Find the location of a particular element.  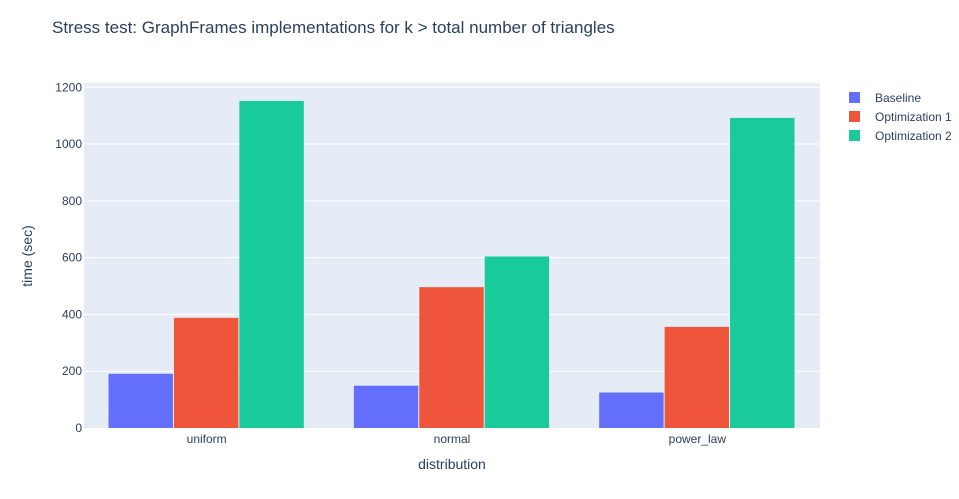

y-tick-labels: 0 200 400 600 800 1000 1200 is located at coordinates (68, 257).